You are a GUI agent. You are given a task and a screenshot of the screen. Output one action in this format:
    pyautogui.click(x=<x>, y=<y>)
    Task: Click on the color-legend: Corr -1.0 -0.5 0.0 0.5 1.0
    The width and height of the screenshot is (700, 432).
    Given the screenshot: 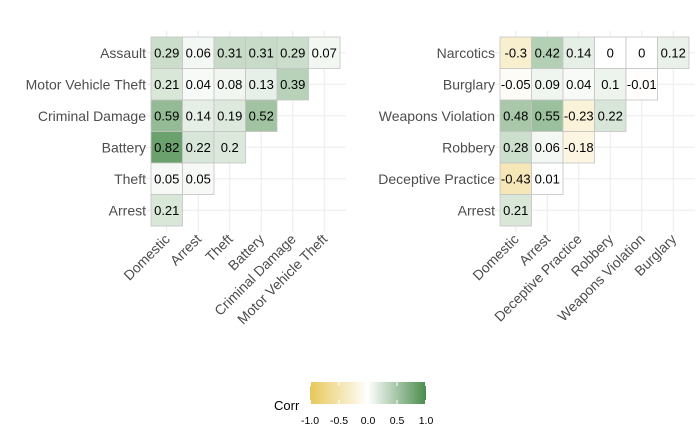 What is the action you would take?
    pyautogui.click(x=353, y=404)
    